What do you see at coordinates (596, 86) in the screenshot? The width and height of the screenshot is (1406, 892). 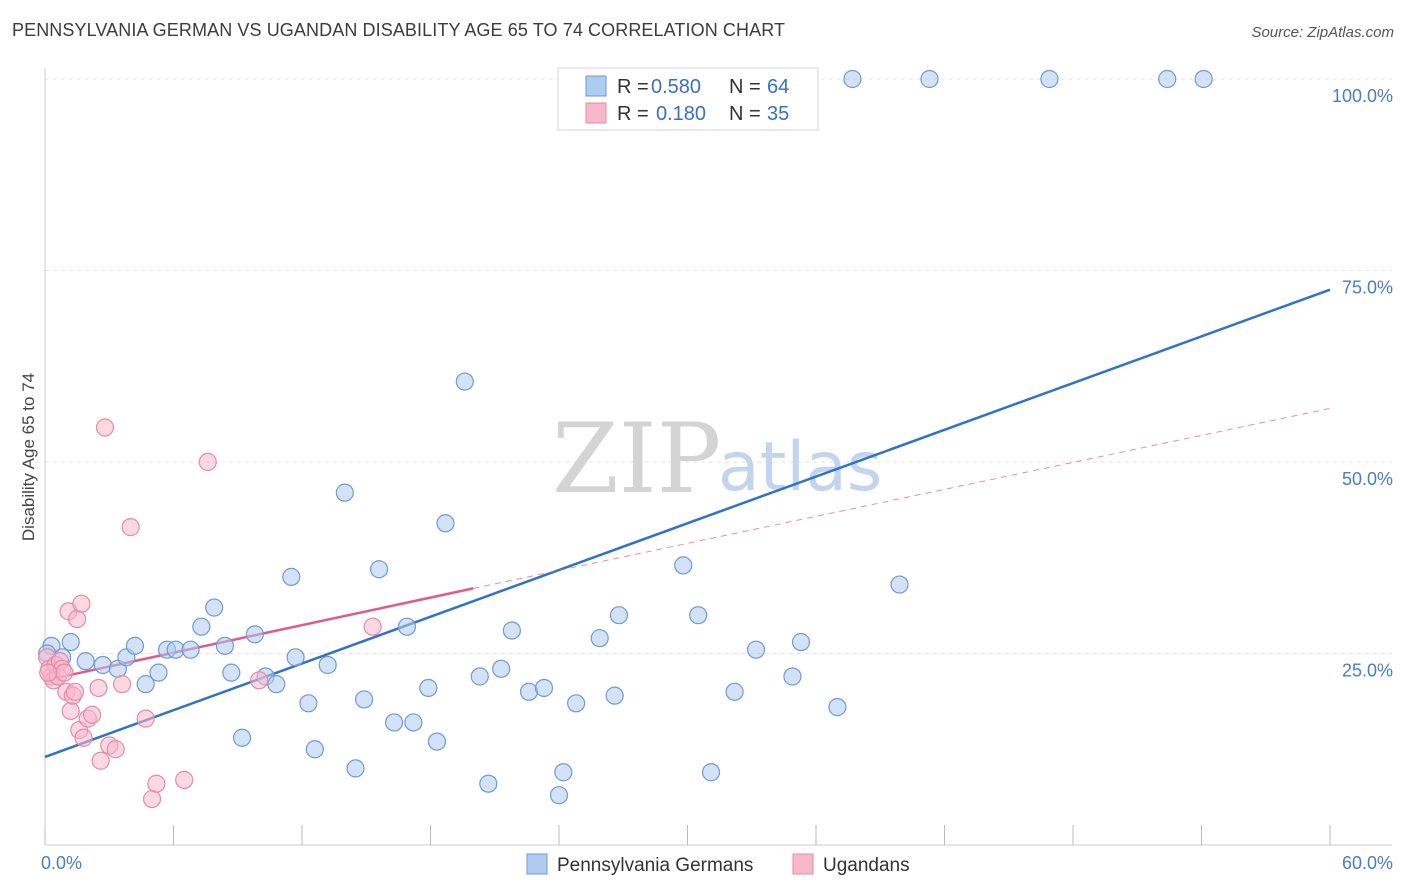 I see `legend-swatch-blue` at bounding box center [596, 86].